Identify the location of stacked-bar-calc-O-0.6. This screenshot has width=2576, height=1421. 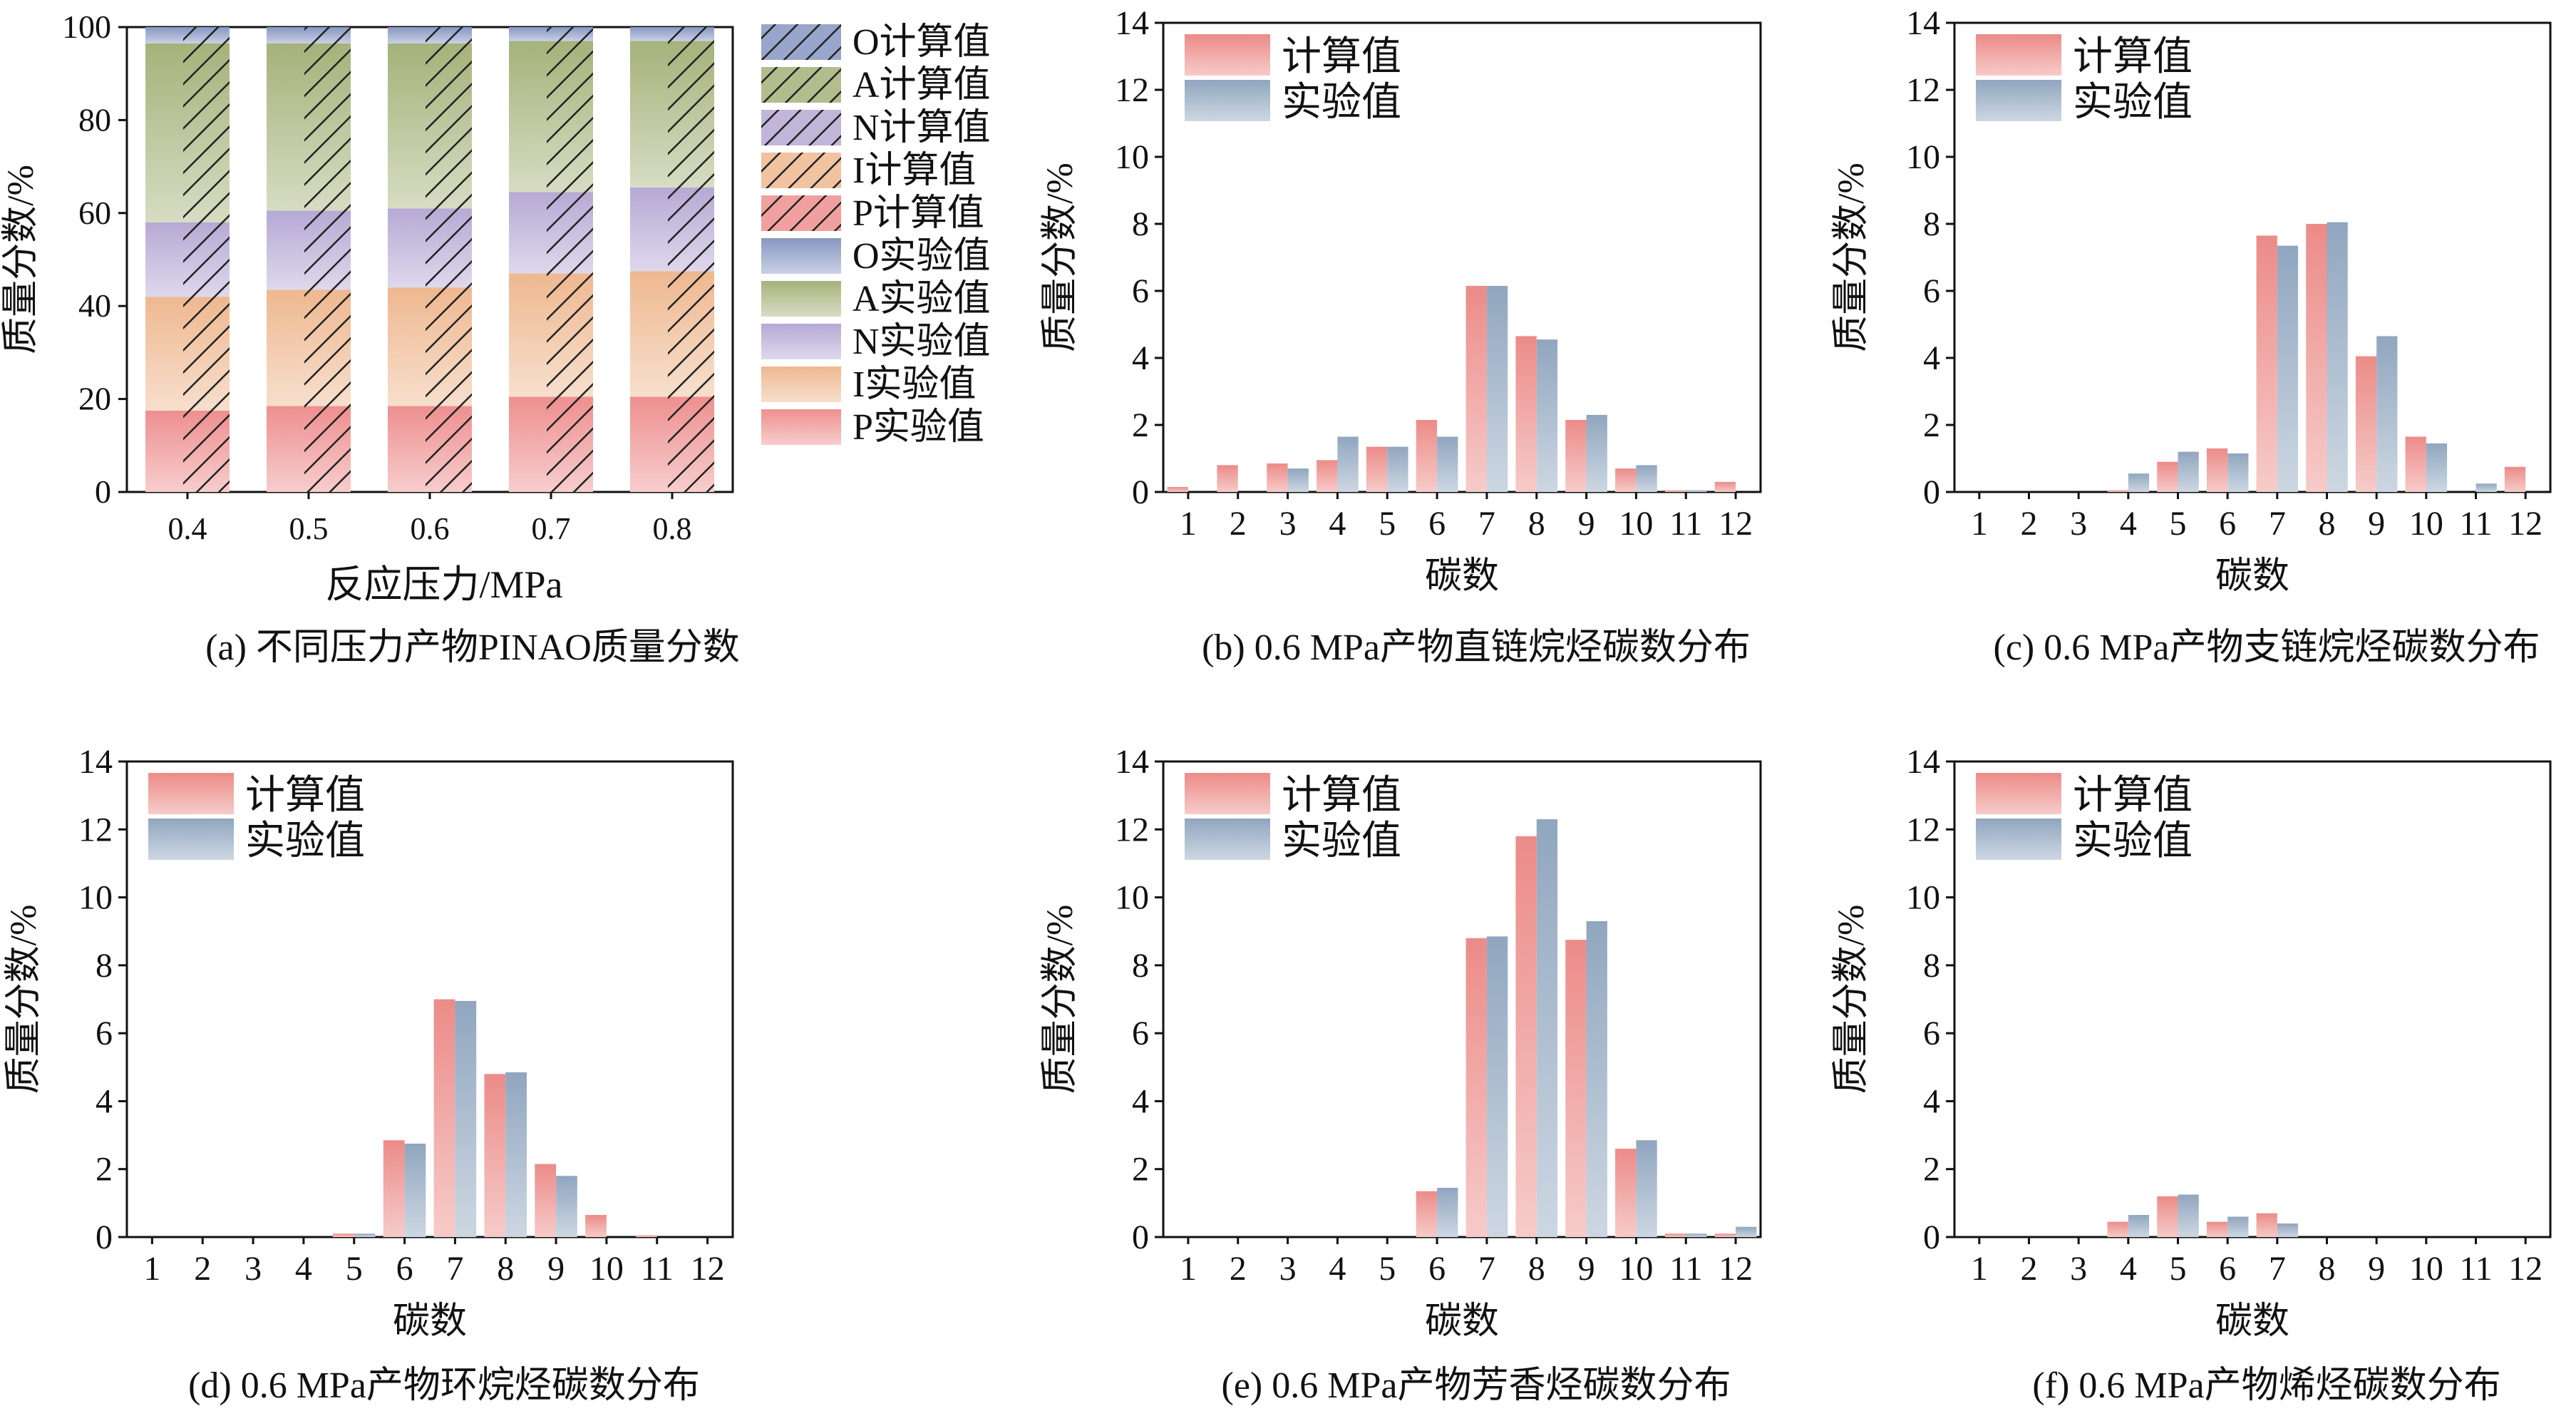
(449, 34).